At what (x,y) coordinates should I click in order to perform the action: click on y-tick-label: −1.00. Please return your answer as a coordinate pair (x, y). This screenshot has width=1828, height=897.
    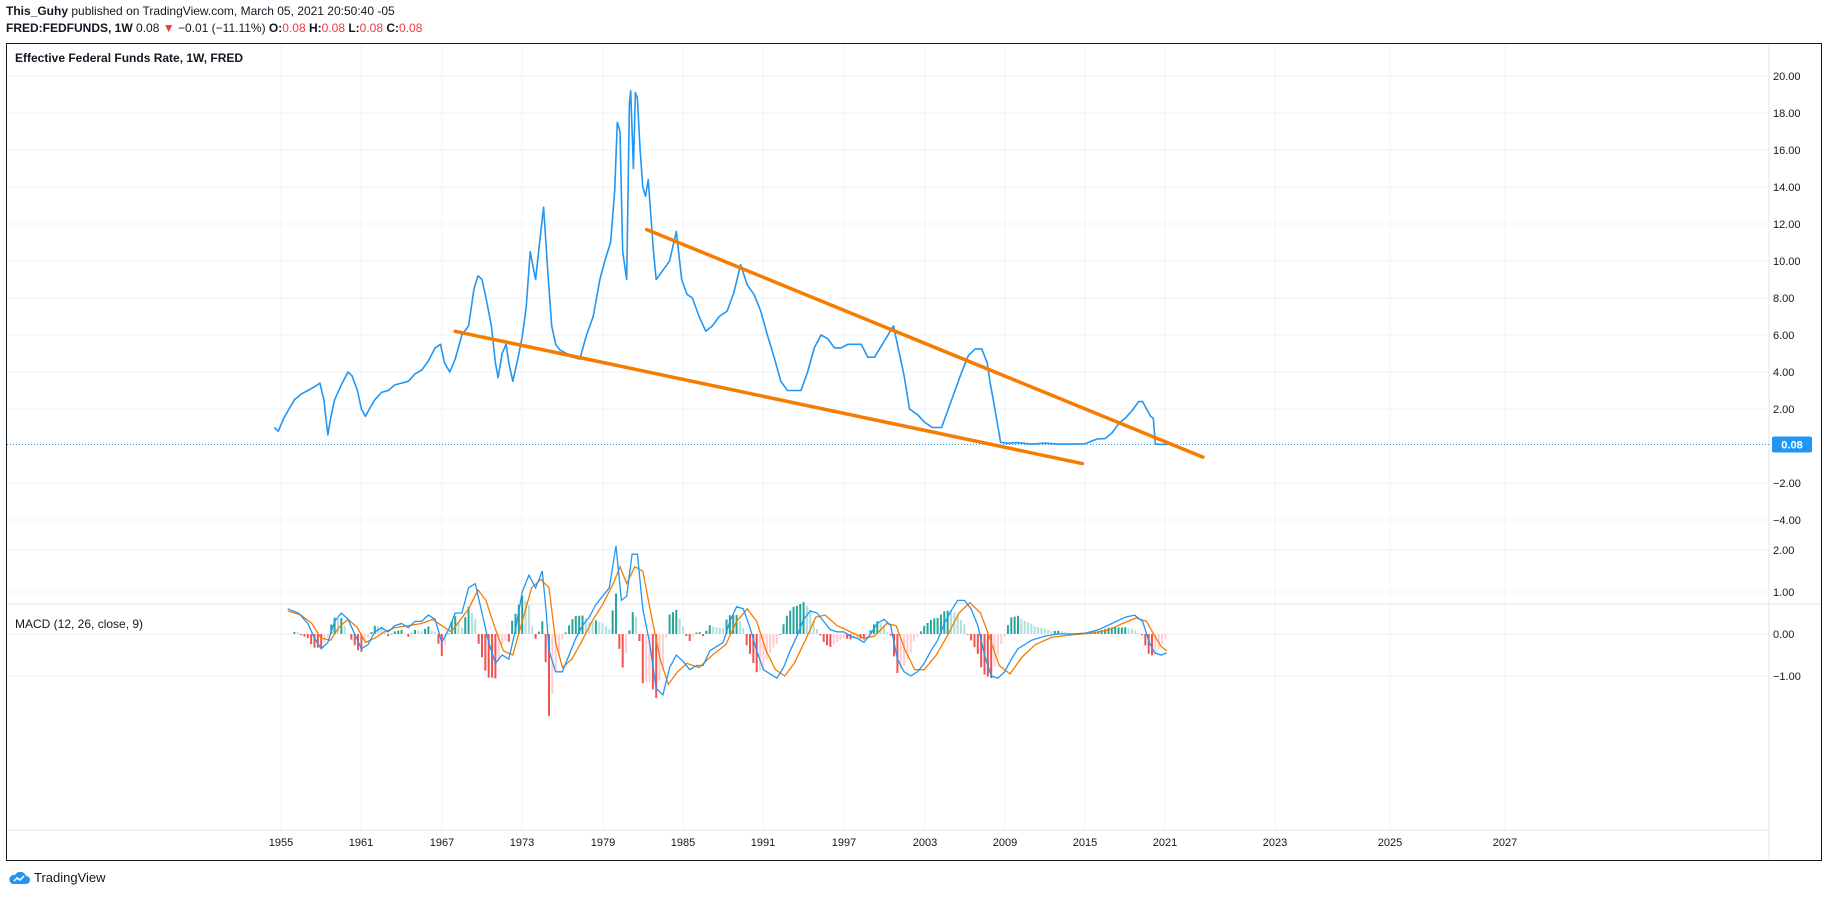
    Looking at the image, I should click on (1787, 677).